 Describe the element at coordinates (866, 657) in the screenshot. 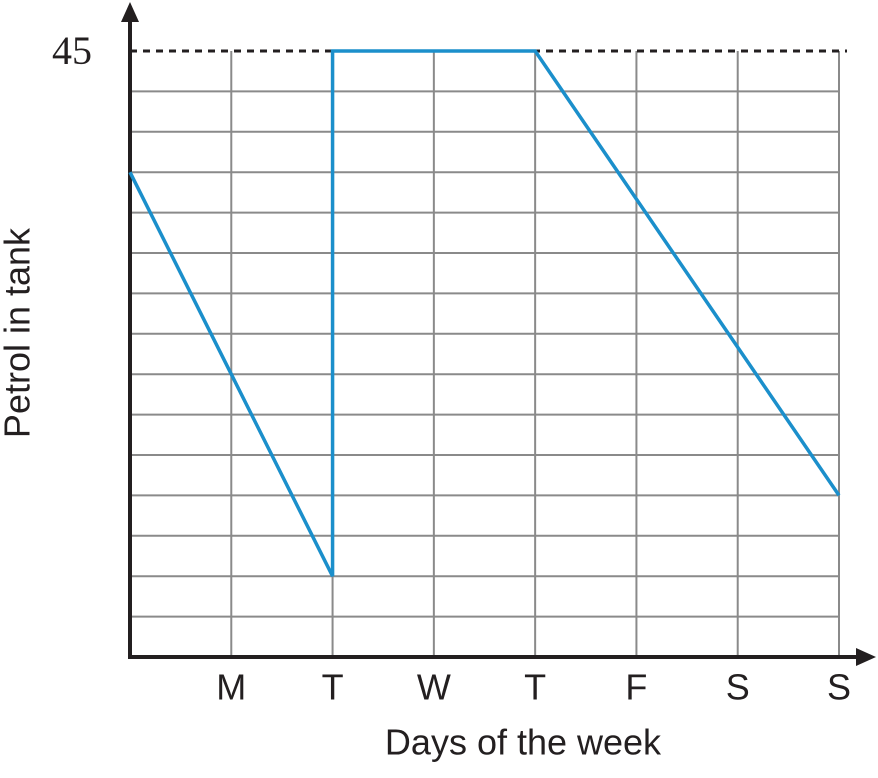

I see `x-axis-arrow` at that location.